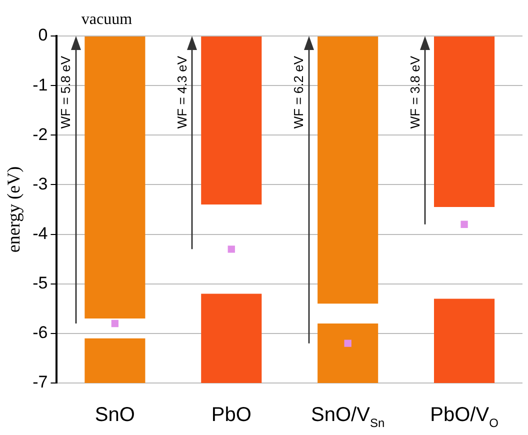 Image resolution: width=528 pixels, height=435 pixels. Describe the element at coordinates (40, 184) in the screenshot. I see `y-tick-label: -3` at that location.